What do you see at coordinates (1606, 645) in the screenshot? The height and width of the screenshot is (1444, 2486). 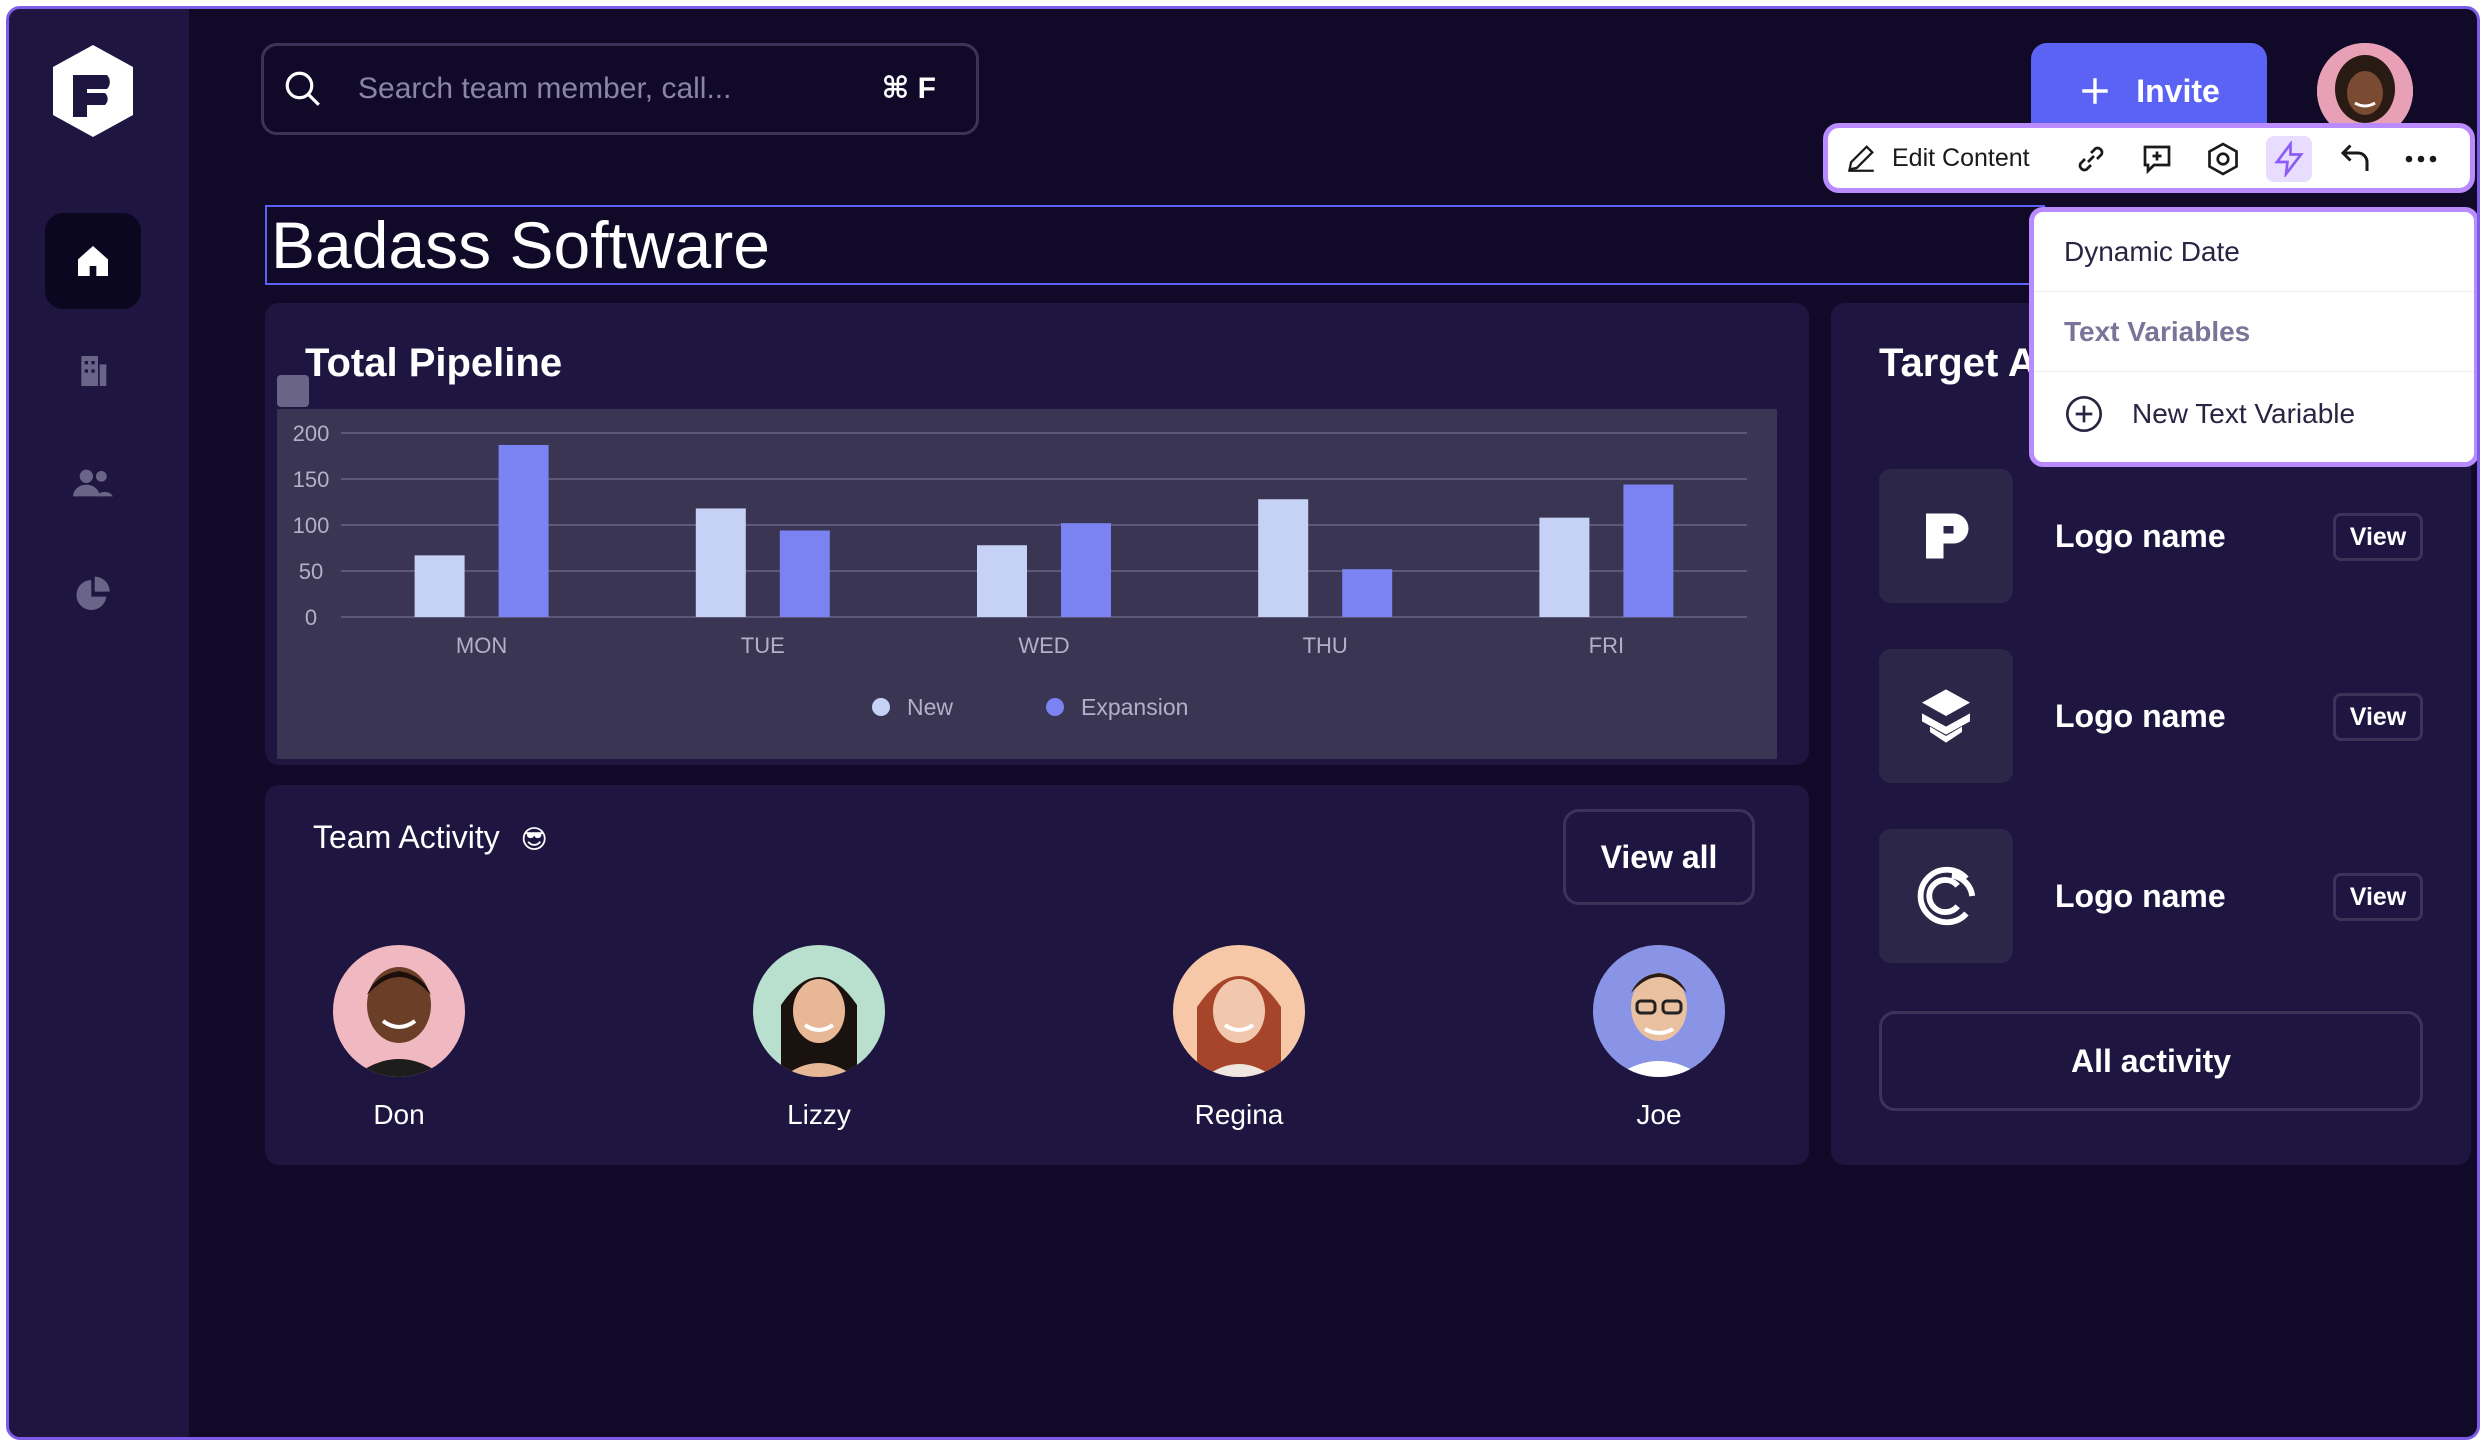 I see `x-tick-label: FRI` at bounding box center [1606, 645].